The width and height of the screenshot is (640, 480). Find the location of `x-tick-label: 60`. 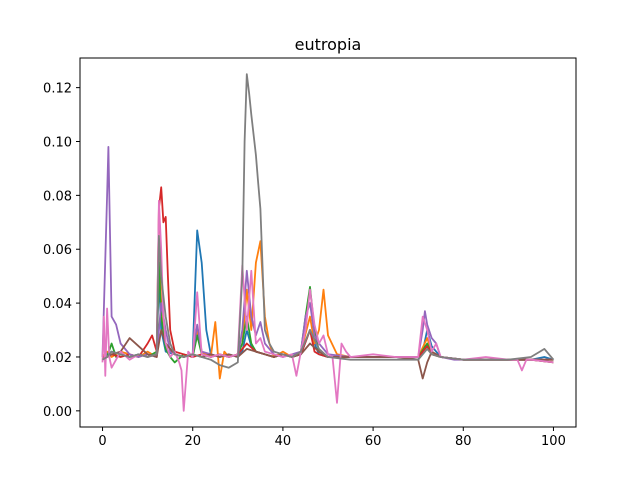

x-tick-label: 60 is located at coordinates (373, 441).